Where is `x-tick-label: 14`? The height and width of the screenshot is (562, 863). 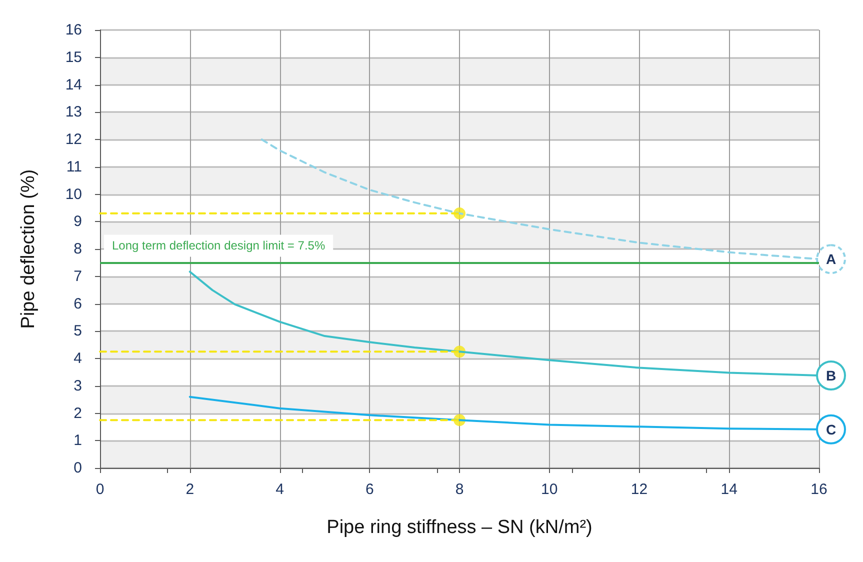 x-tick-label: 14 is located at coordinates (729, 489).